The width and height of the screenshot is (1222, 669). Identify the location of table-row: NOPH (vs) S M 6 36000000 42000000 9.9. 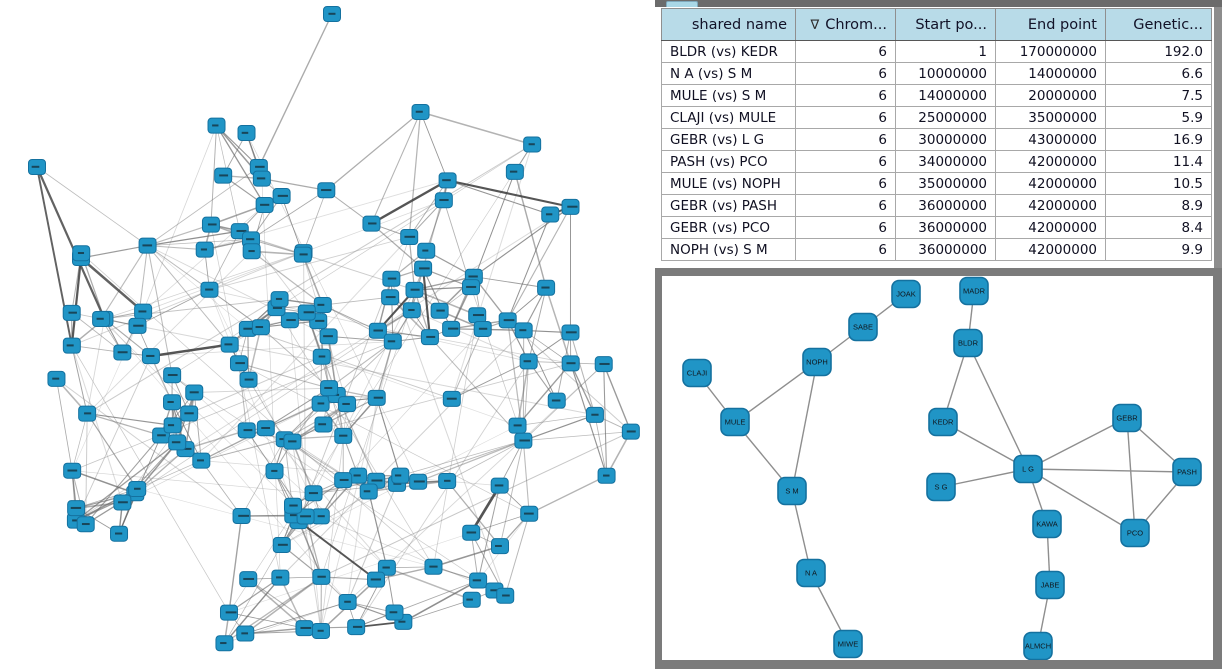
(936, 249).